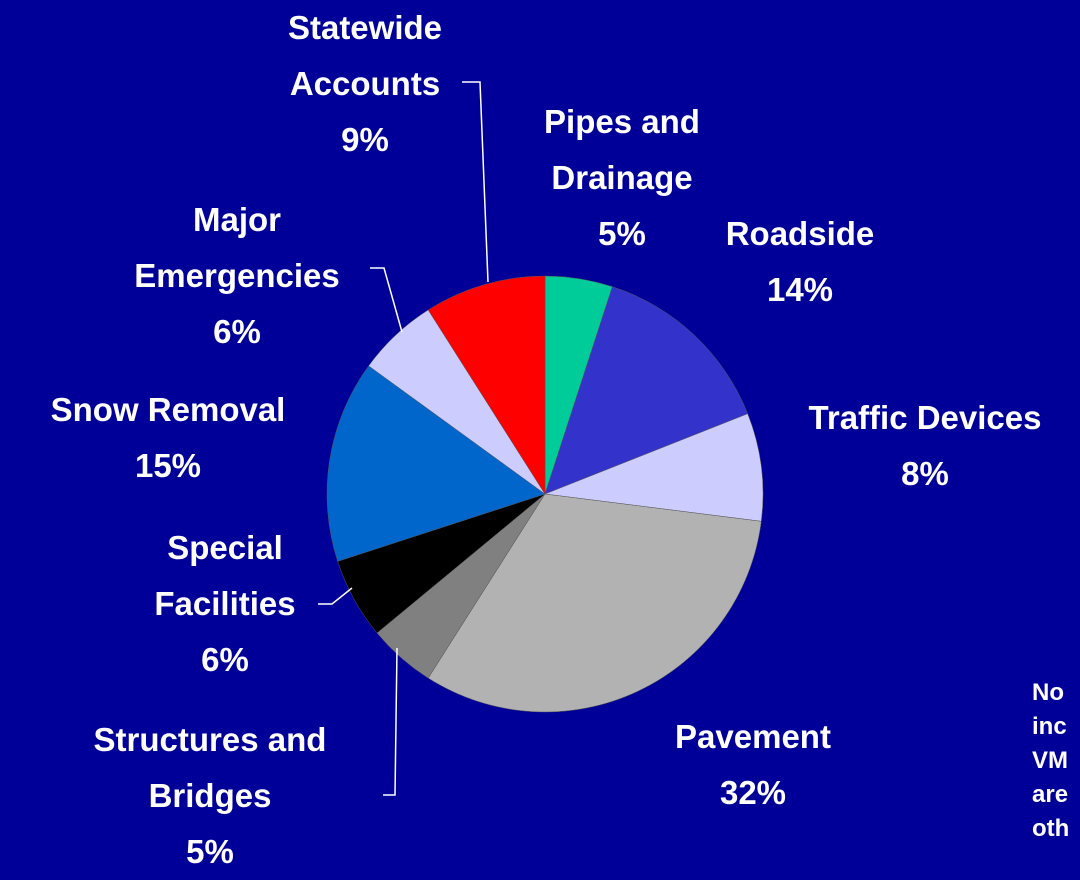 This screenshot has height=880, width=1080. Describe the element at coordinates (237, 247) in the screenshot. I see `category-label: Major Emergencies` at that location.